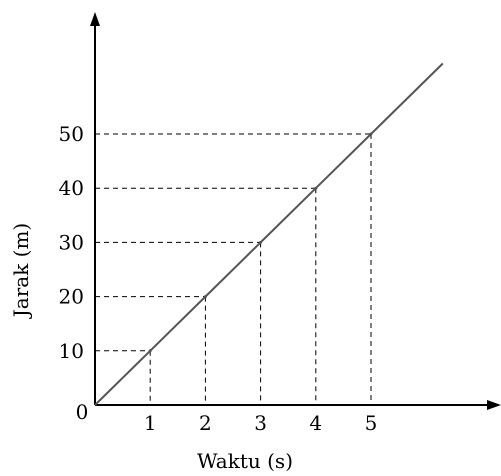  What do you see at coordinates (71, 134) in the screenshot?
I see `y-tick-label-50: 50` at bounding box center [71, 134].